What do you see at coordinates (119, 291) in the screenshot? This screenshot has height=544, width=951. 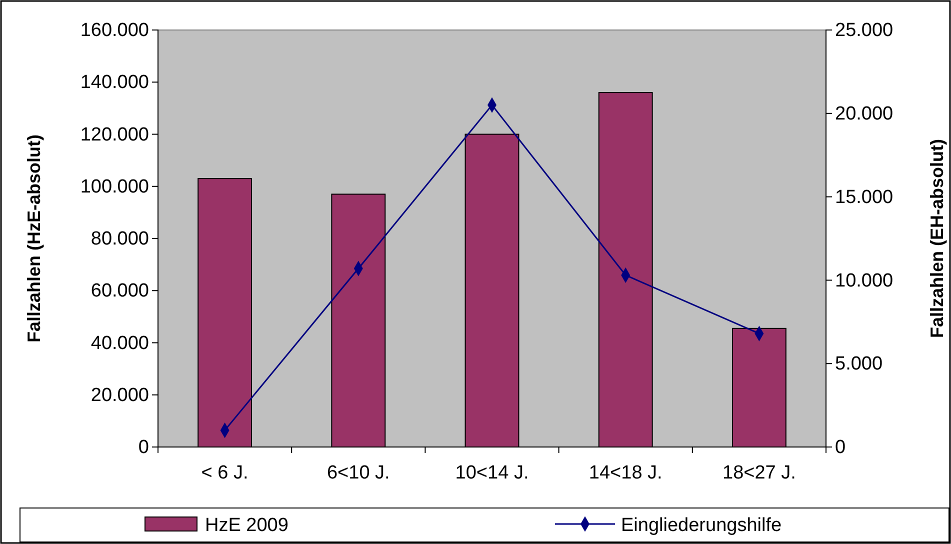 I see `y-tick-label: 60.000` at bounding box center [119, 291].